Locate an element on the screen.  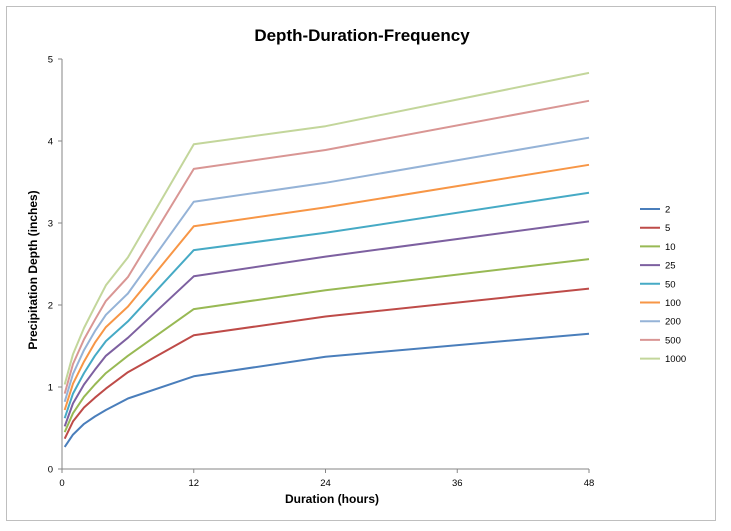
chart-title: Depth-Duration-Frequency is located at coordinates (362, 35).